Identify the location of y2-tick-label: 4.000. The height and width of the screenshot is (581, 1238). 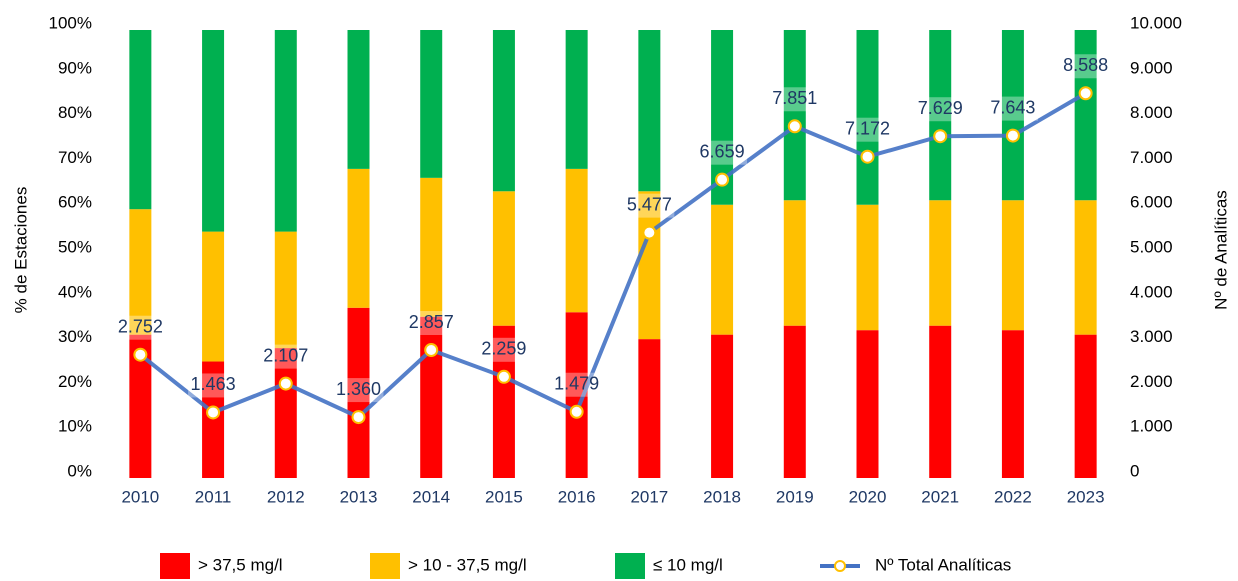
(1151, 291).